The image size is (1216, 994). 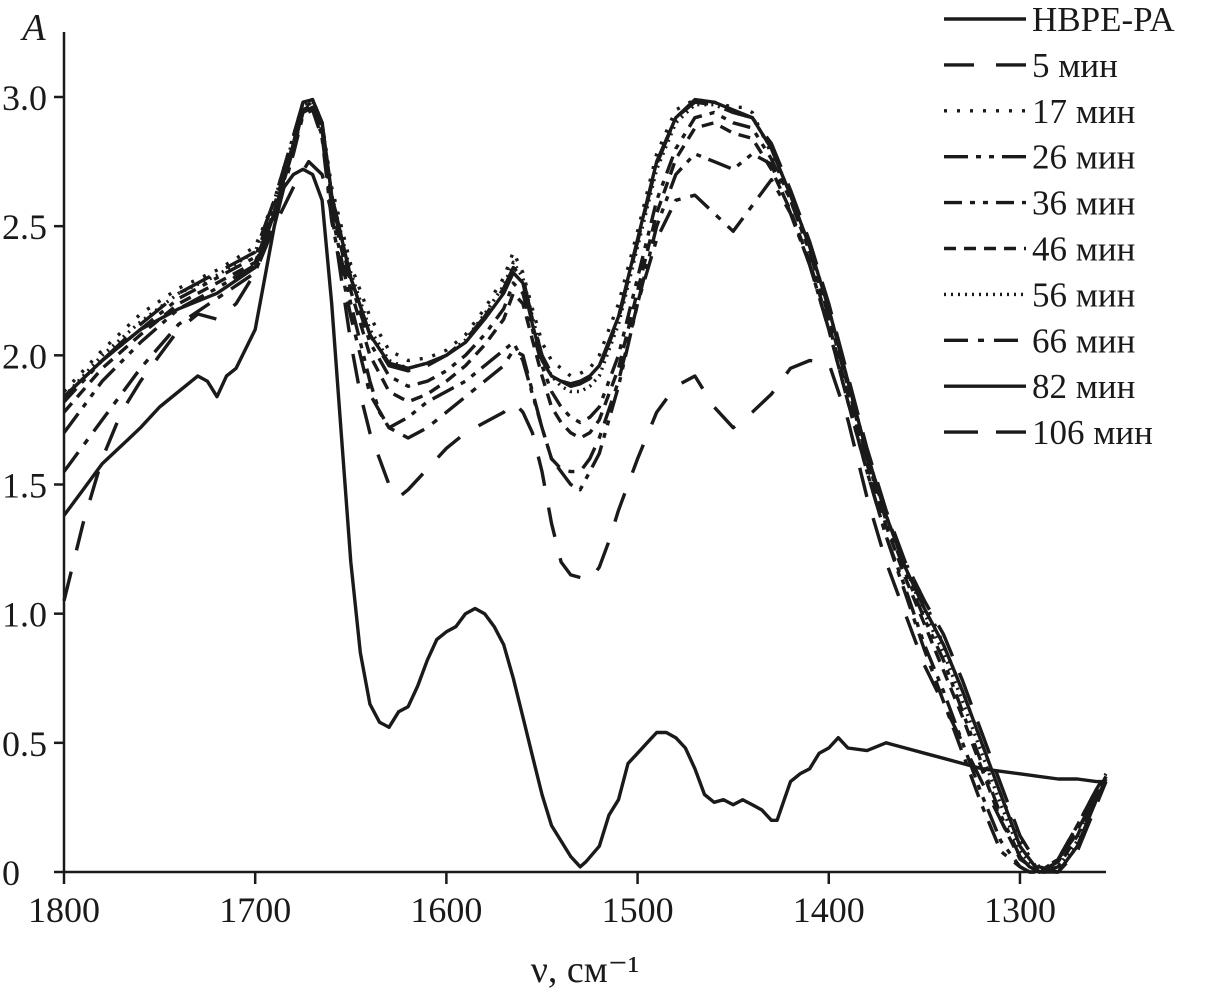 I want to click on legend-label: HBPE-PA, so click(x=1103, y=19).